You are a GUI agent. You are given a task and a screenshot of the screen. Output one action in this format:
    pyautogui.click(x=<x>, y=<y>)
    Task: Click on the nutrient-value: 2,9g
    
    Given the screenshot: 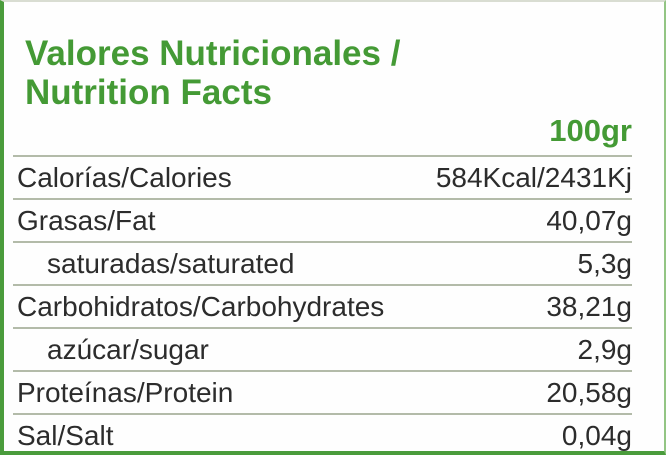 What is the action you would take?
    pyautogui.click(x=605, y=349)
    